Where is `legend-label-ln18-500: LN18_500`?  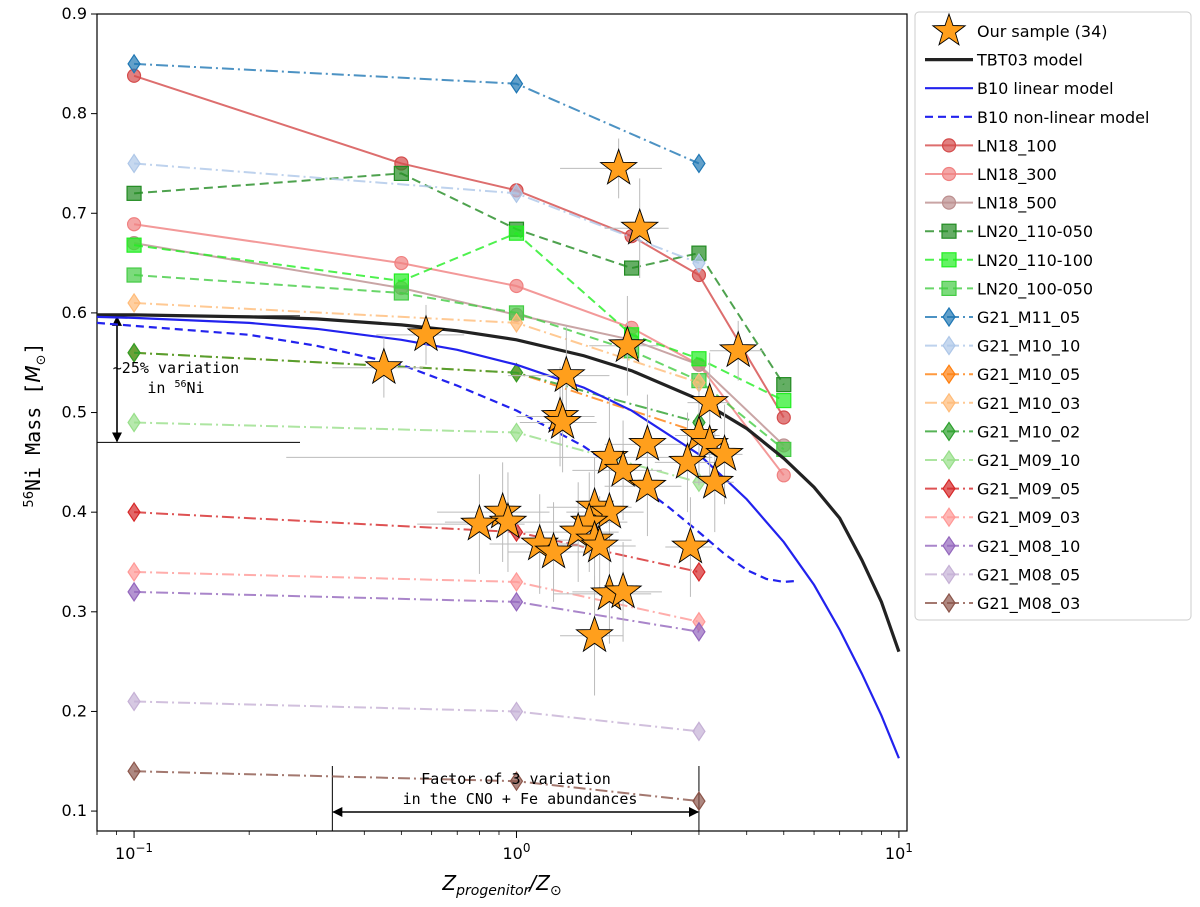
legend-label-ln18-500: LN18_500 is located at coordinates (1017, 204).